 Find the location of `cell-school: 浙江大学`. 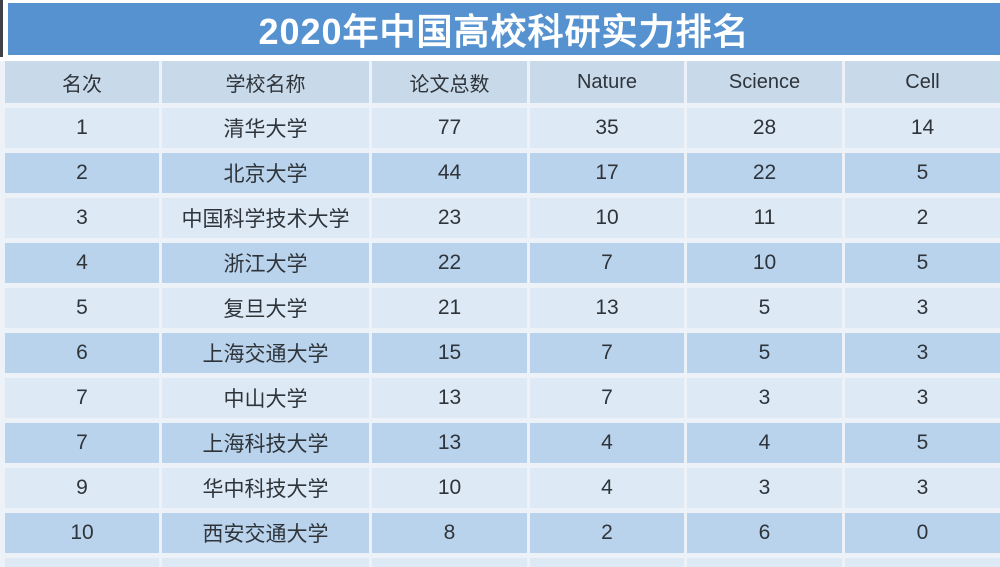

cell-school: 浙江大学 is located at coordinates (265, 263).